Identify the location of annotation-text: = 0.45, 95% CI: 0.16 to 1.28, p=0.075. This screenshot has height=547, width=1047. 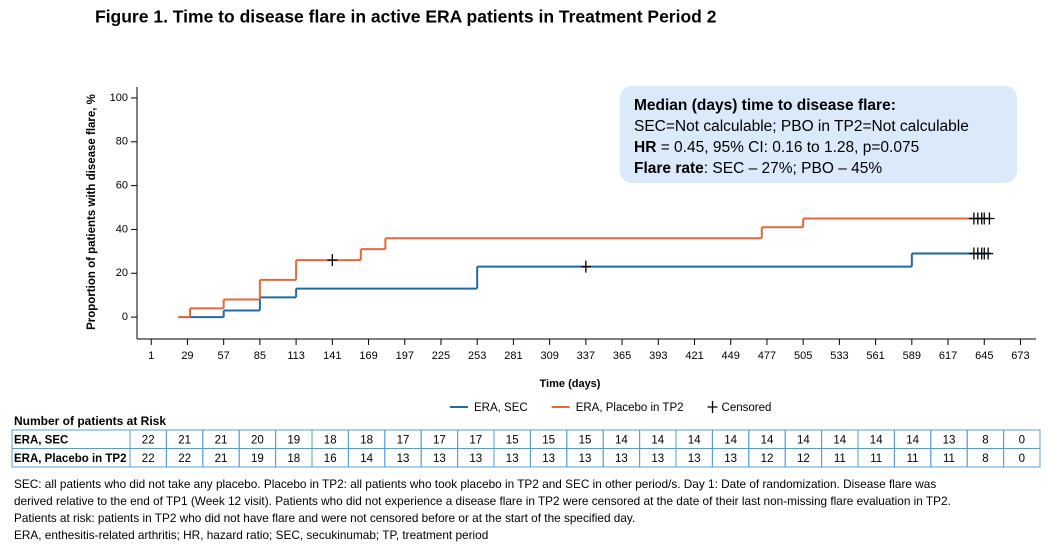
(787, 147).